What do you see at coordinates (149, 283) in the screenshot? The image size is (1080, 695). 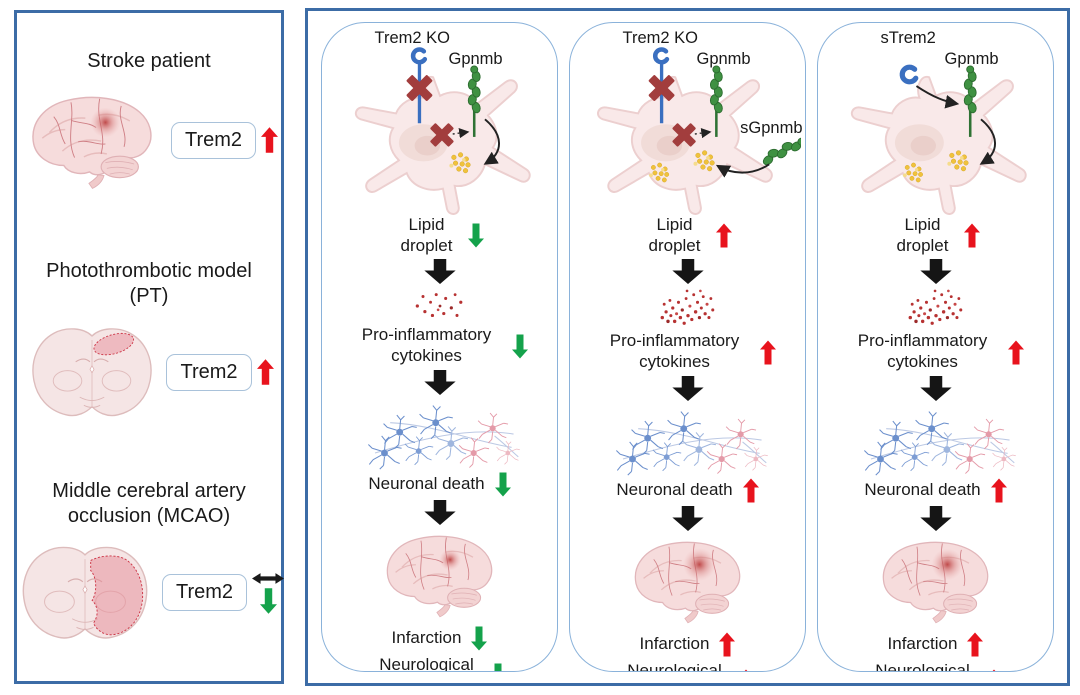 I see `section-title: Photothrombotic model (PT)` at bounding box center [149, 283].